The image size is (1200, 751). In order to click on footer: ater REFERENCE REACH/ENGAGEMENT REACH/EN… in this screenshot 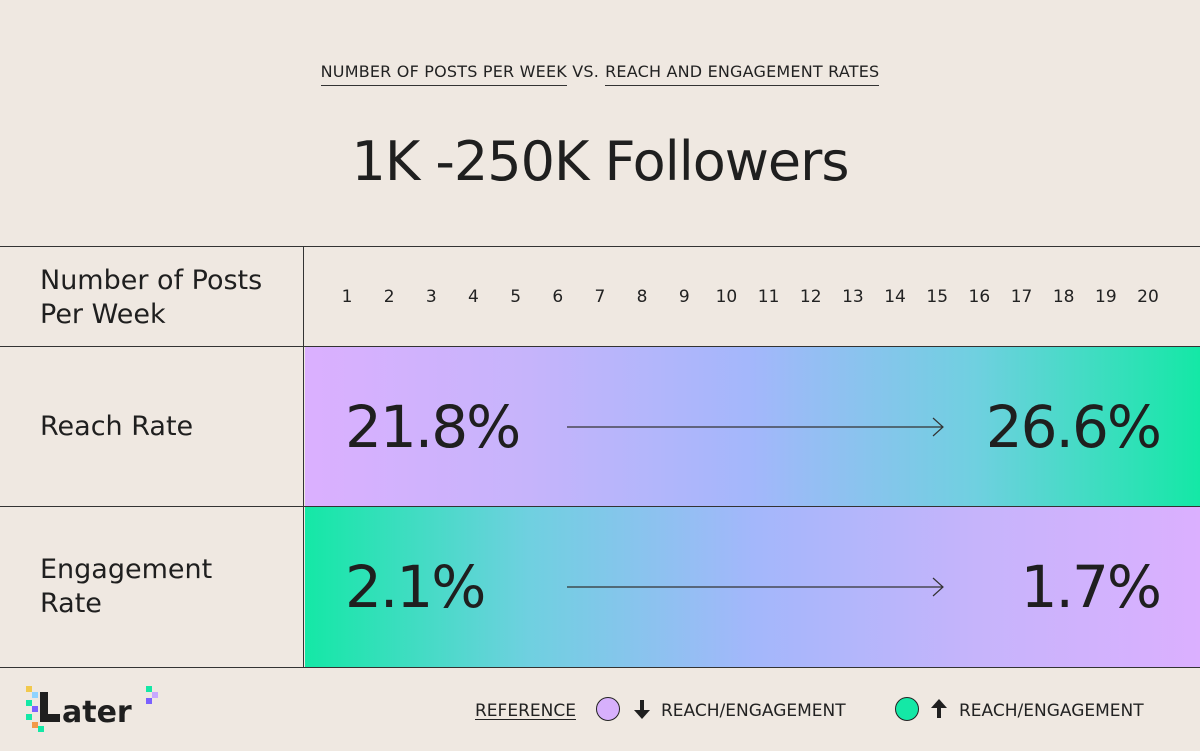, I will do `click(600, 708)`.